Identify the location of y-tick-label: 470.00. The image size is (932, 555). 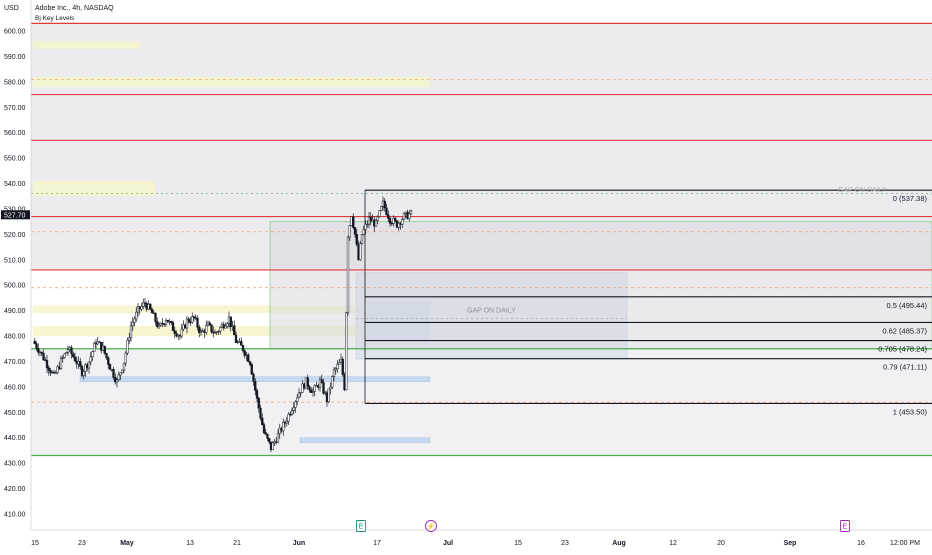
(15, 362).